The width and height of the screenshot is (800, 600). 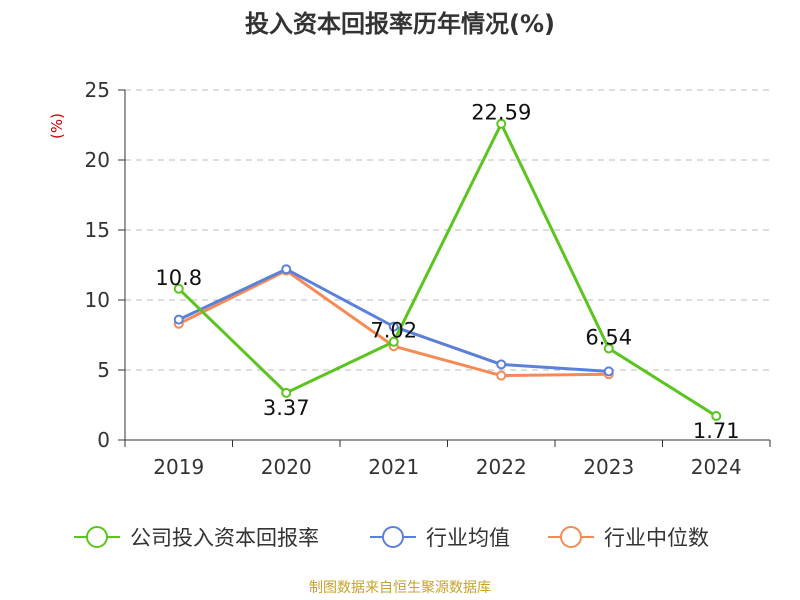 I want to click on data-label: 22.59, so click(x=501, y=113).